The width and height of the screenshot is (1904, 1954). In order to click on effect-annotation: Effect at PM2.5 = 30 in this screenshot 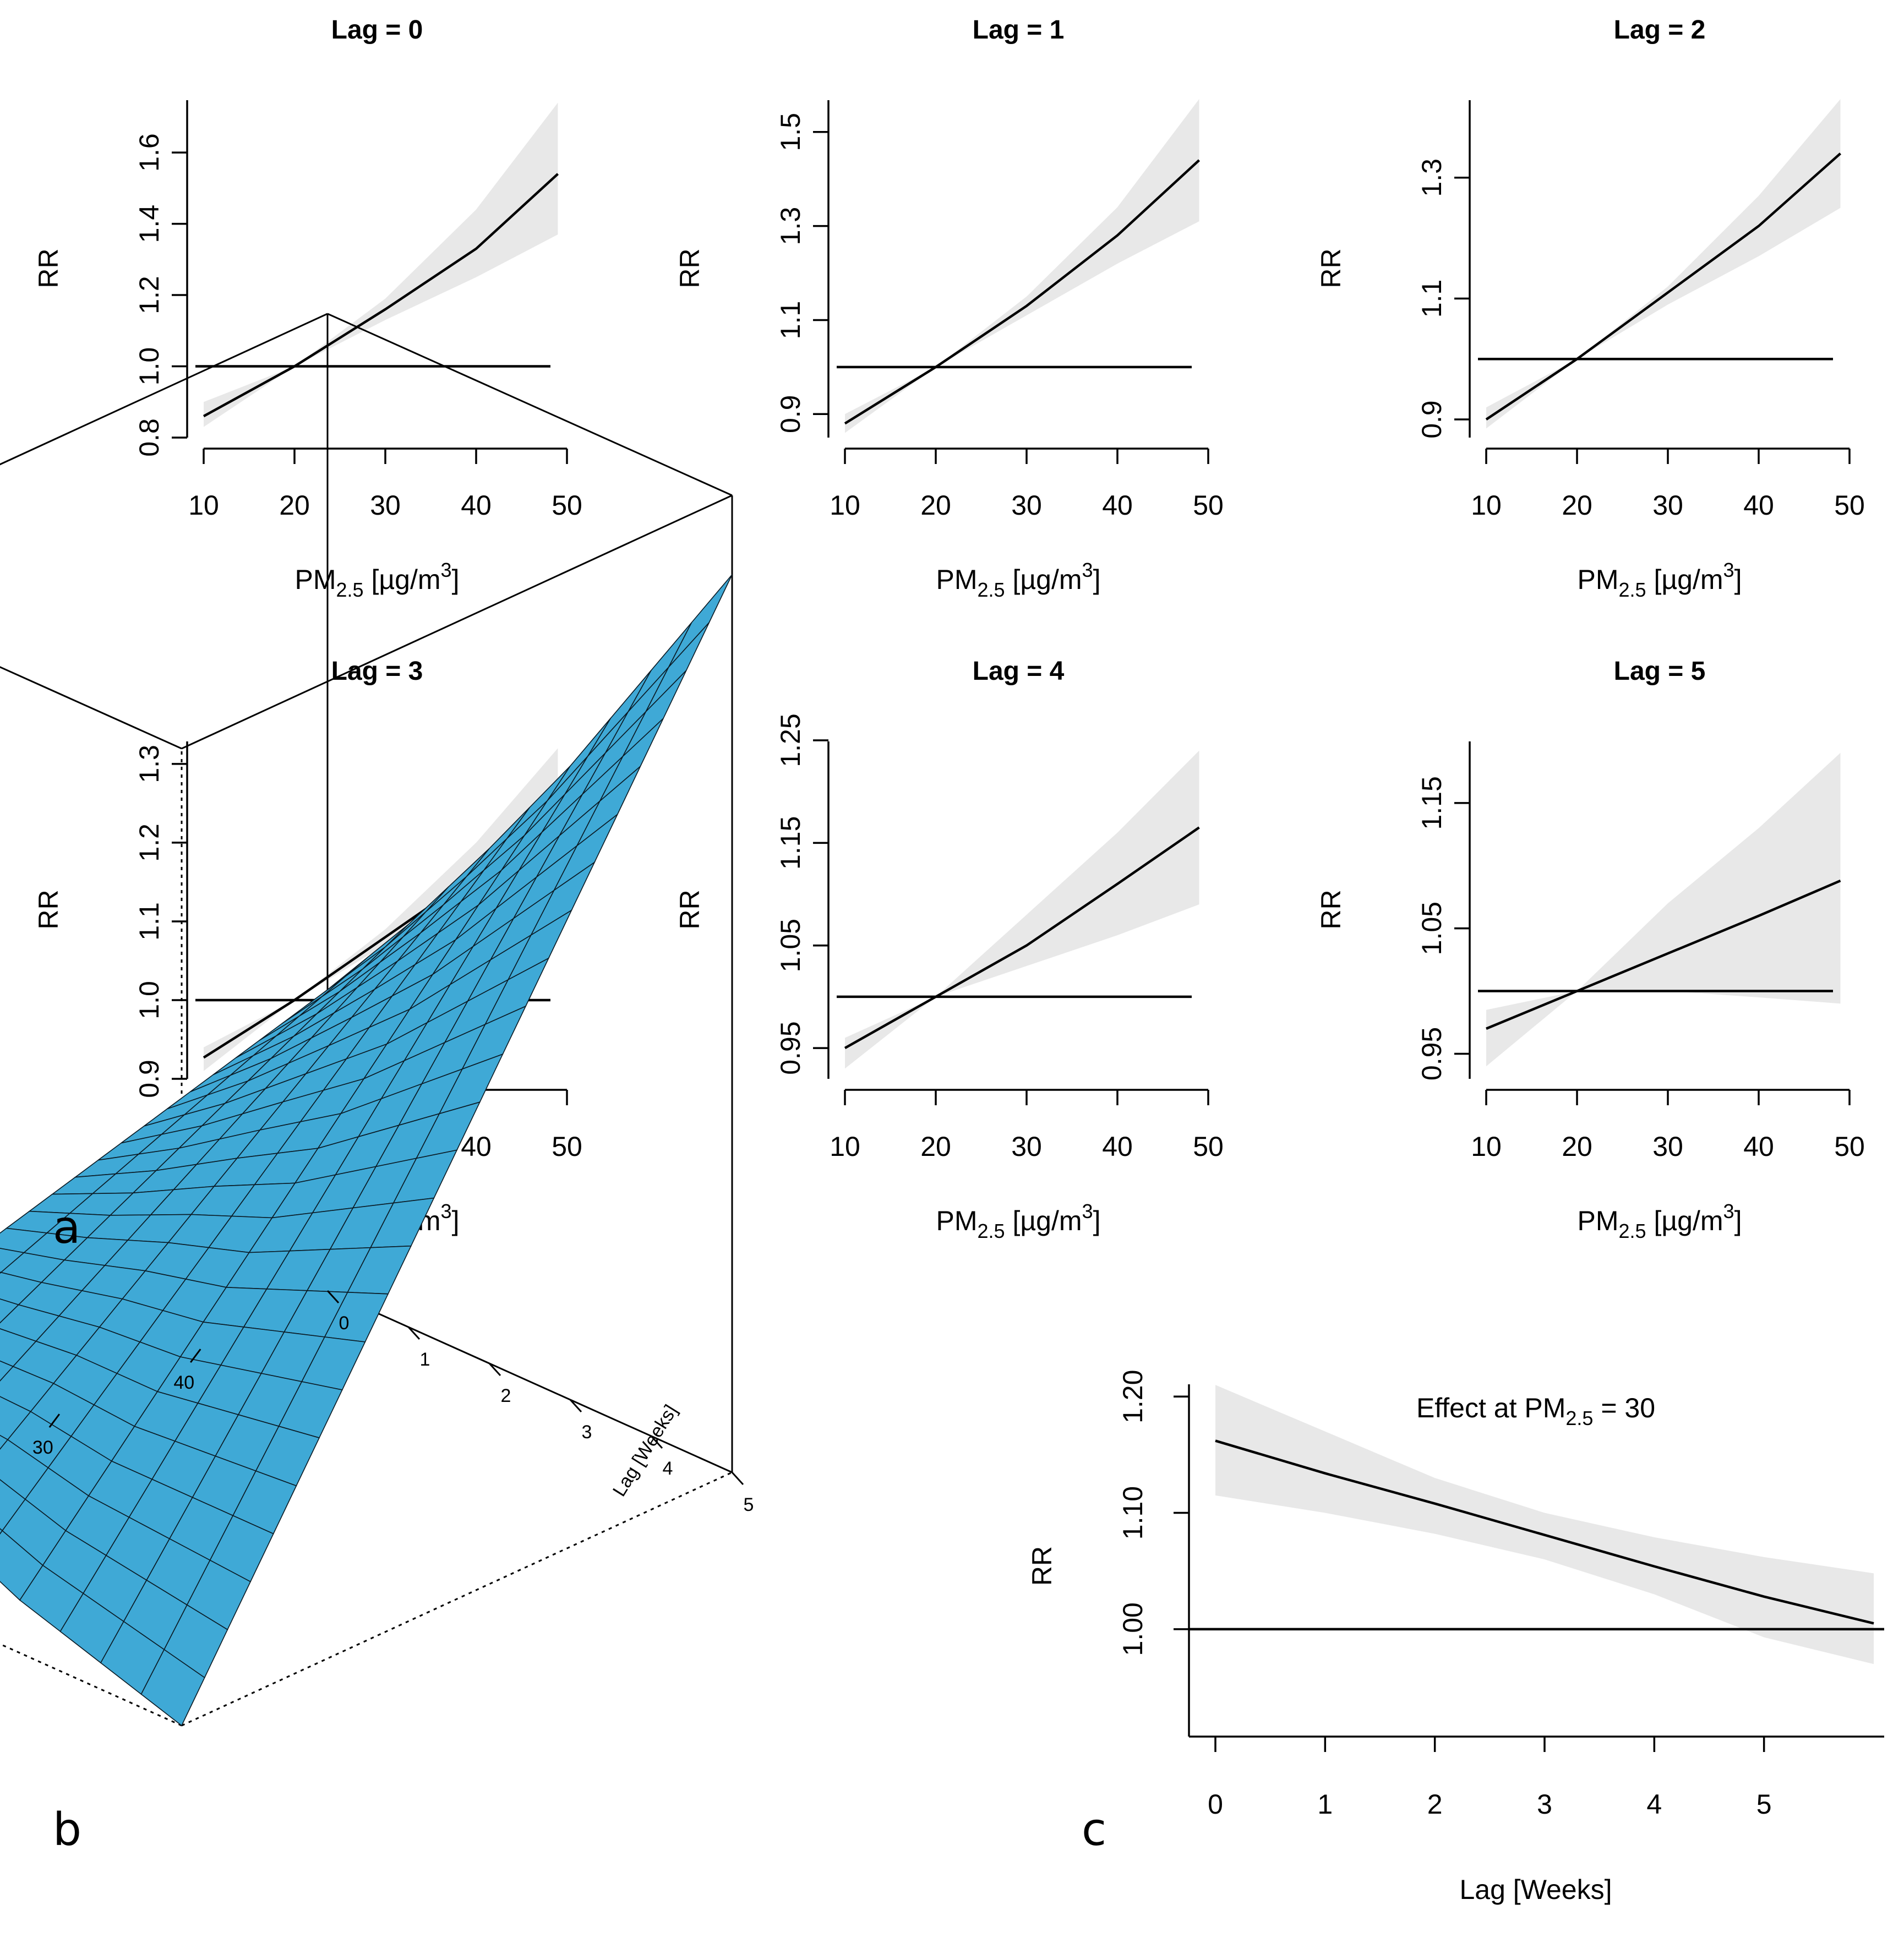, I will do `click(1535, 1411)`.